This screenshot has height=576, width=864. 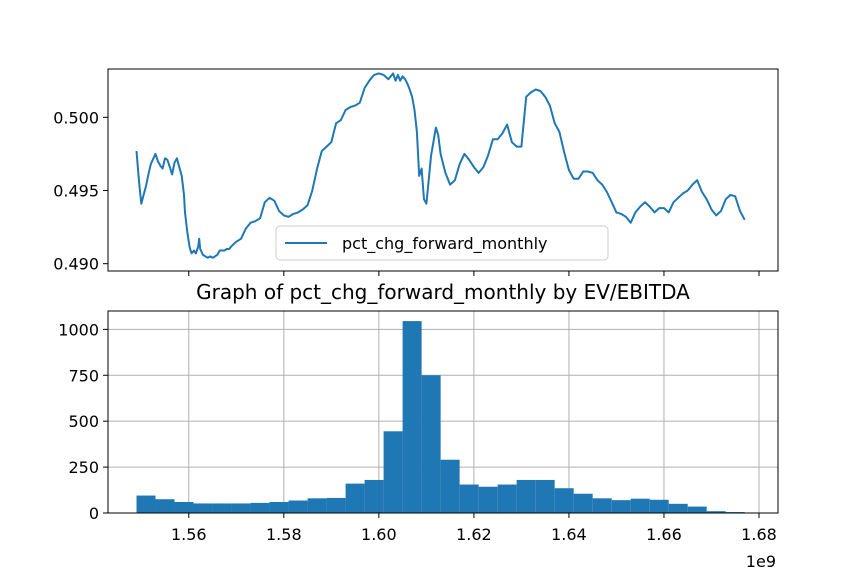 What do you see at coordinates (78, 329) in the screenshot?
I see `bottom-y-tick-label: 1000` at bounding box center [78, 329].